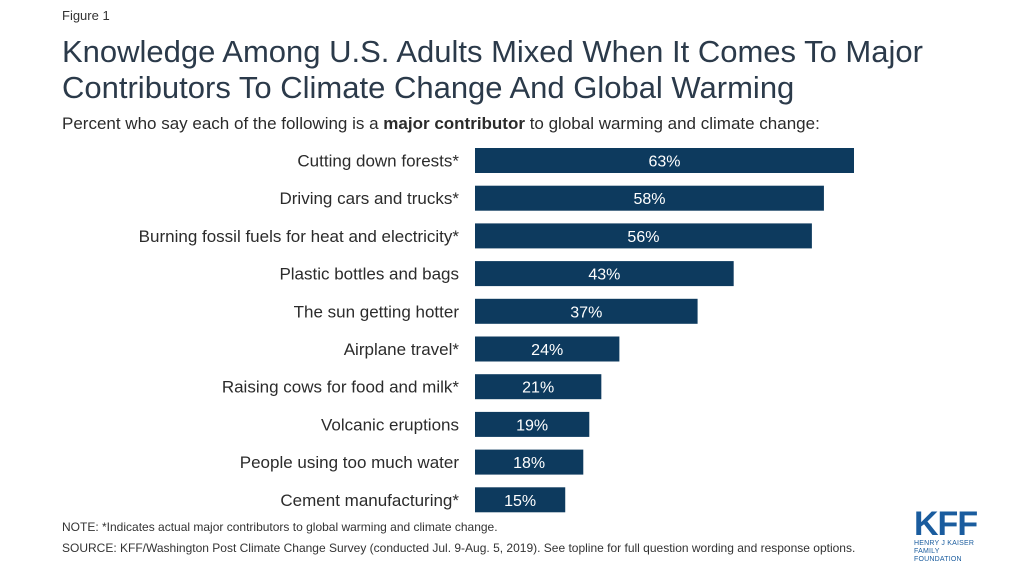 This screenshot has width=1024, height=576. I want to click on value-label: 37%, so click(586, 312).